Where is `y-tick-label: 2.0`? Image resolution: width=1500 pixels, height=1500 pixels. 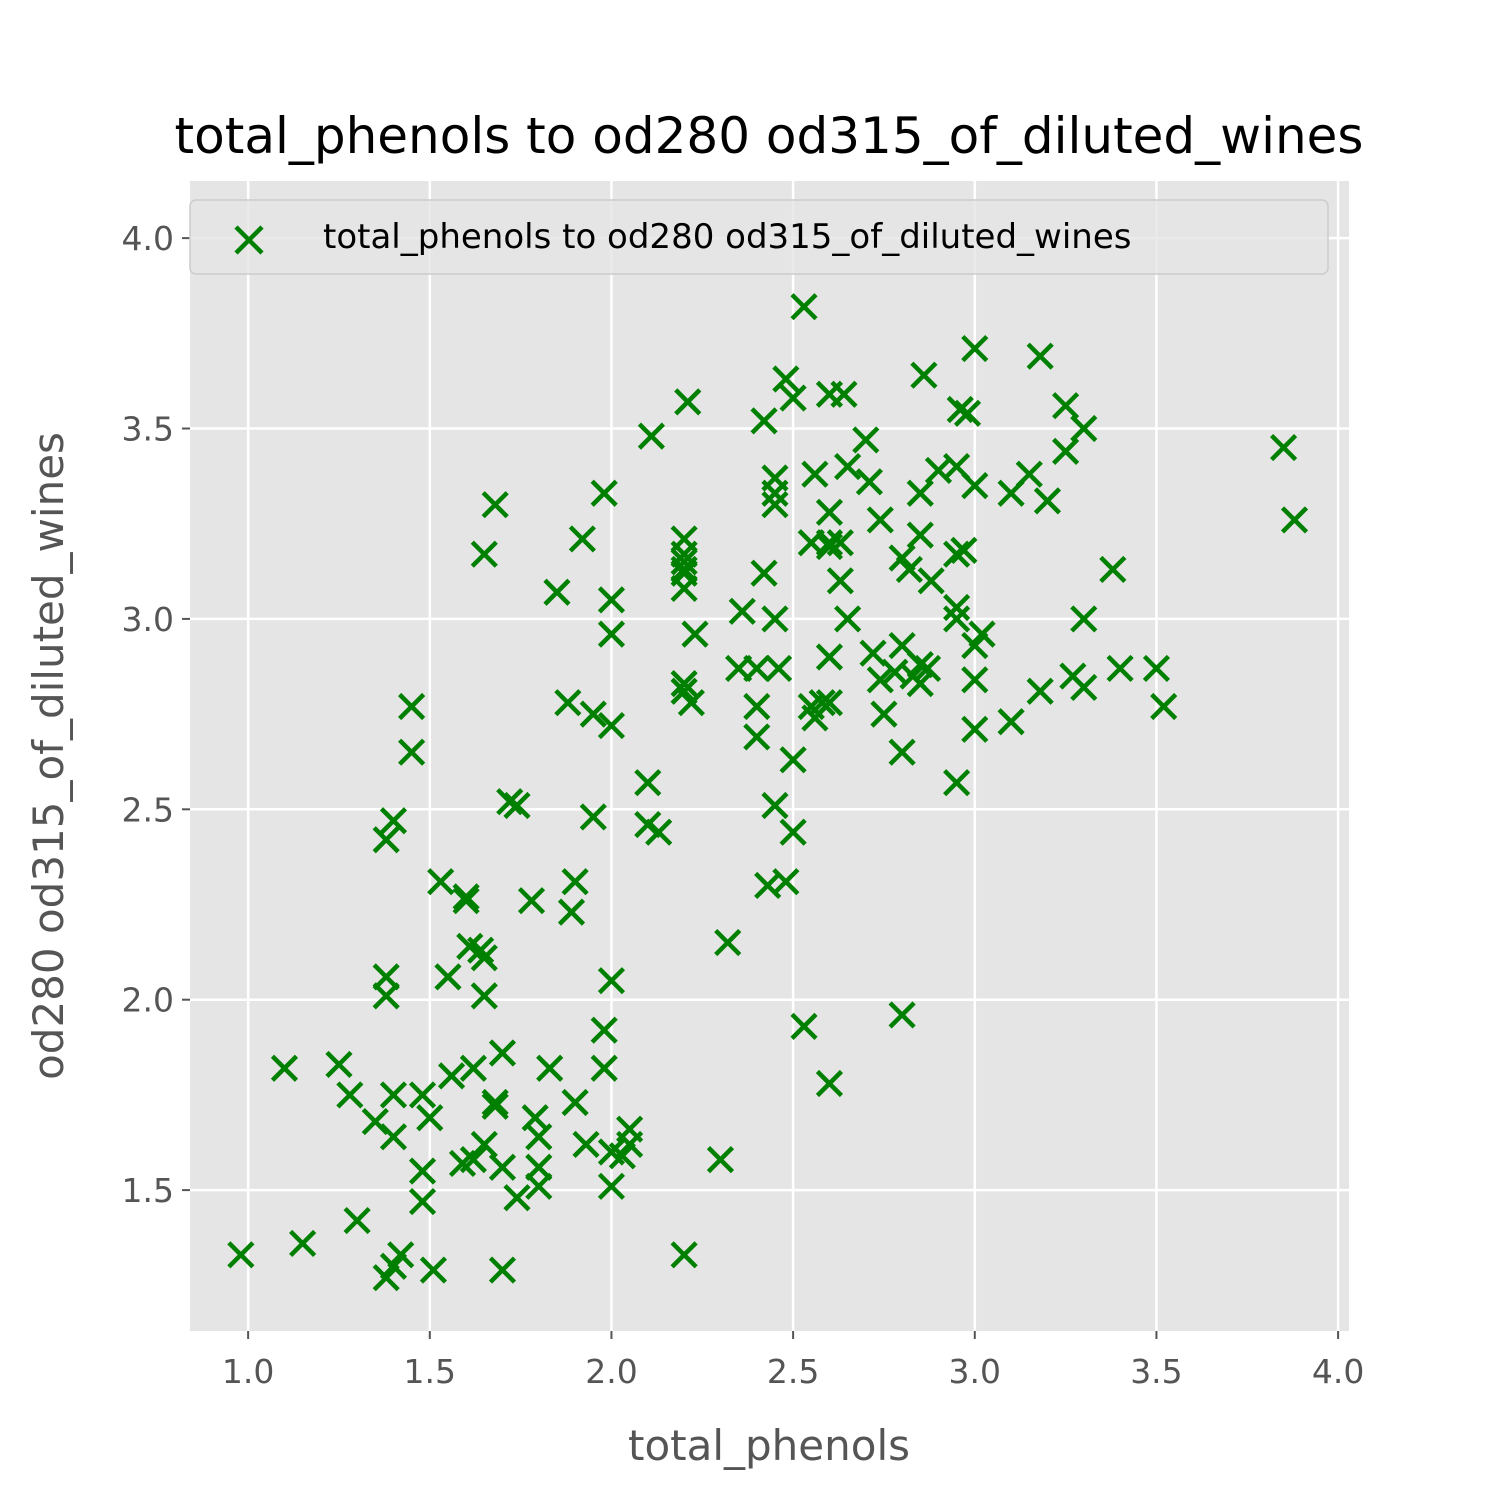 y-tick-label: 2.0 is located at coordinates (148, 1000).